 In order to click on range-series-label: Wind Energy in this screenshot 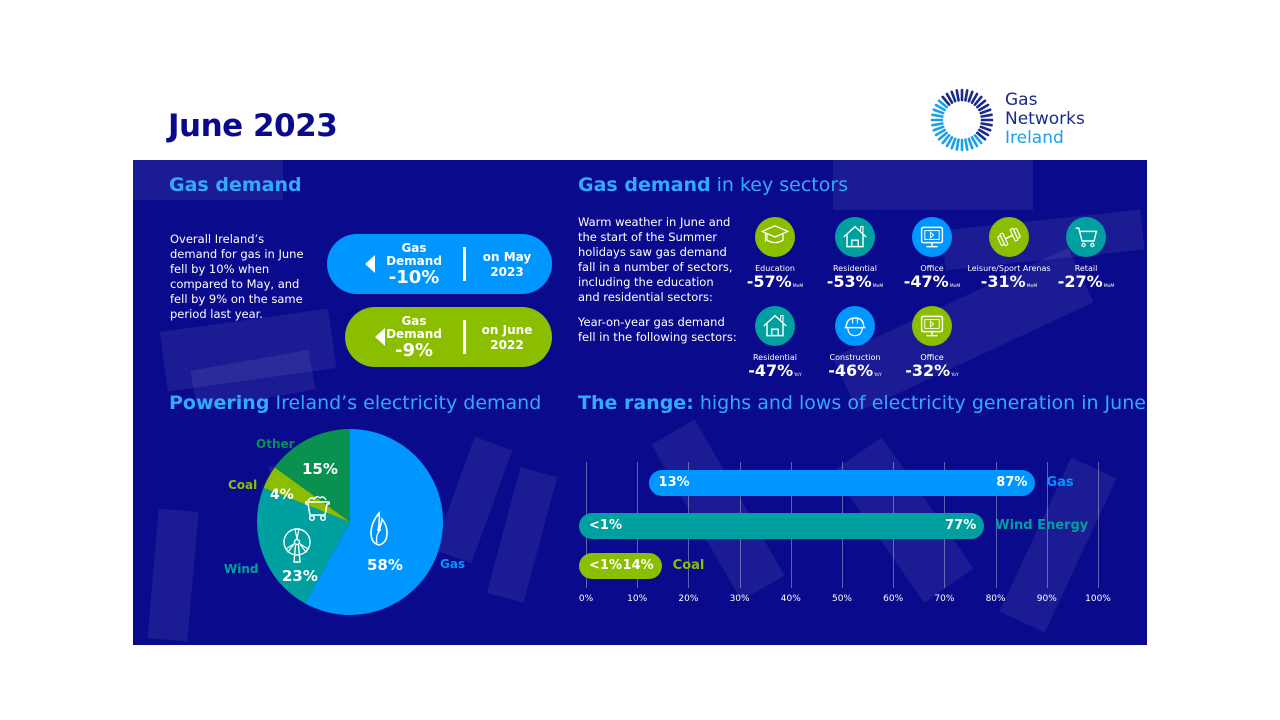, I will do `click(1042, 525)`.